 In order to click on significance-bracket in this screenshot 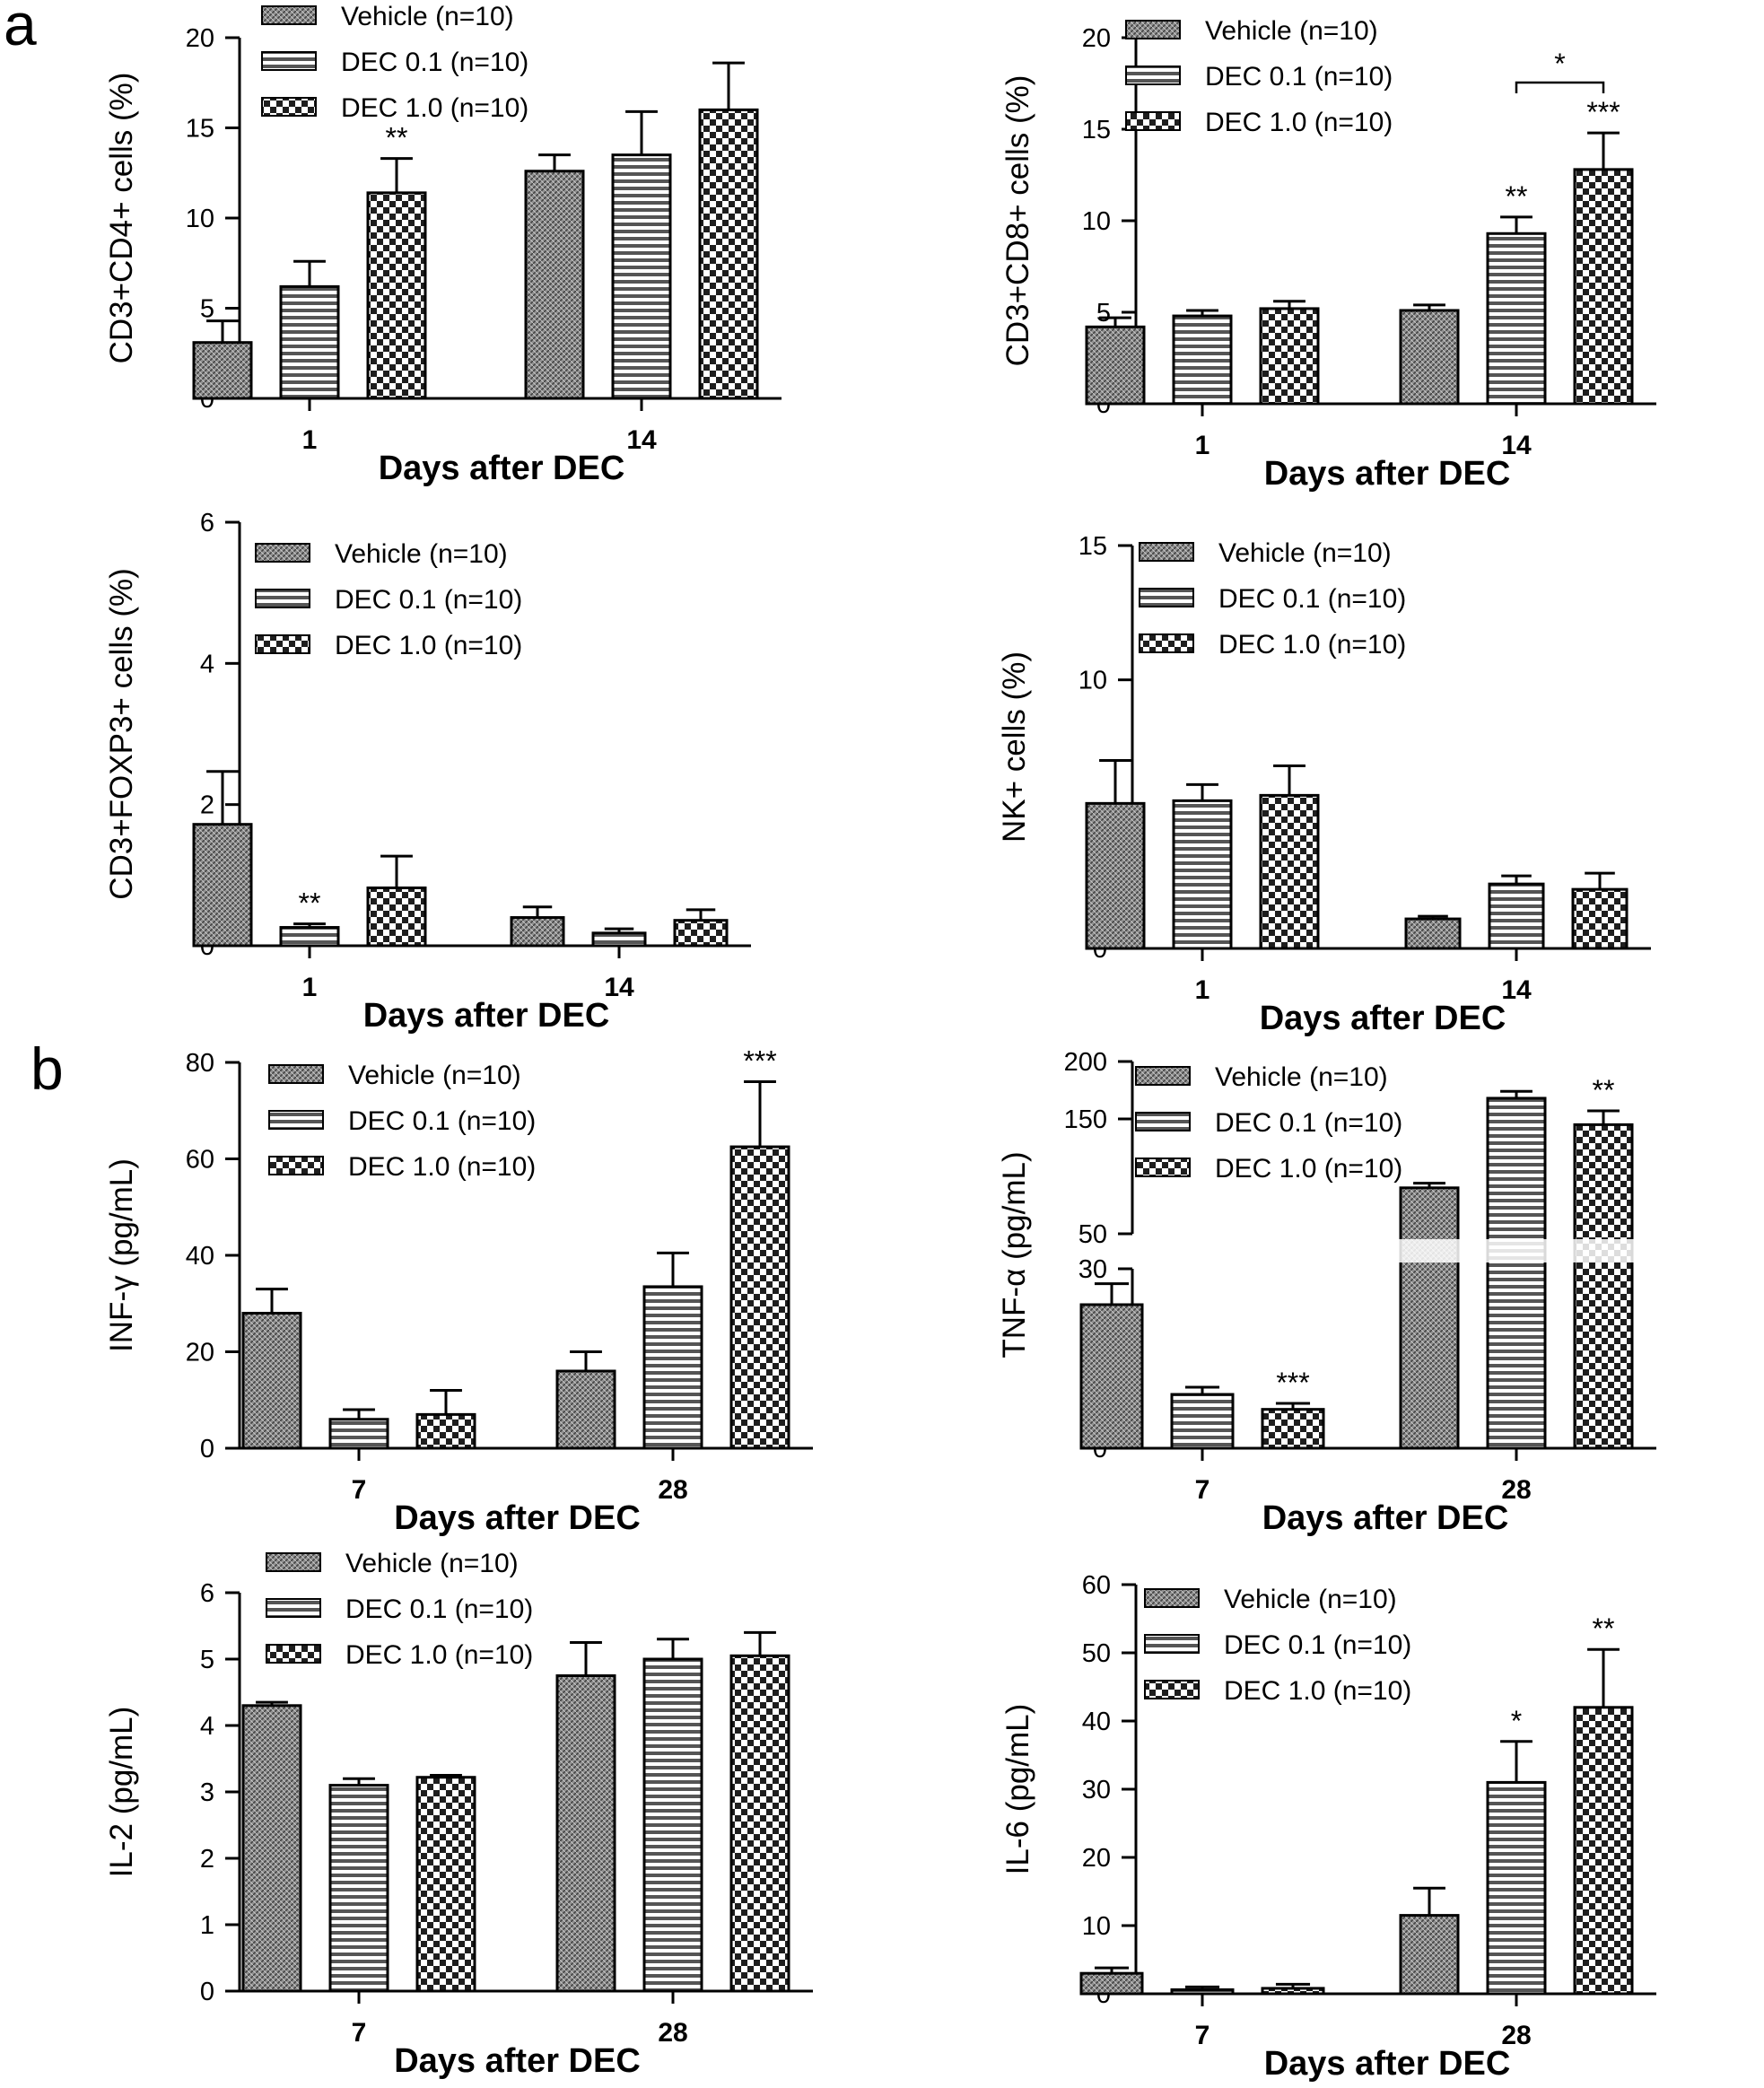, I will do `click(1560, 87)`.